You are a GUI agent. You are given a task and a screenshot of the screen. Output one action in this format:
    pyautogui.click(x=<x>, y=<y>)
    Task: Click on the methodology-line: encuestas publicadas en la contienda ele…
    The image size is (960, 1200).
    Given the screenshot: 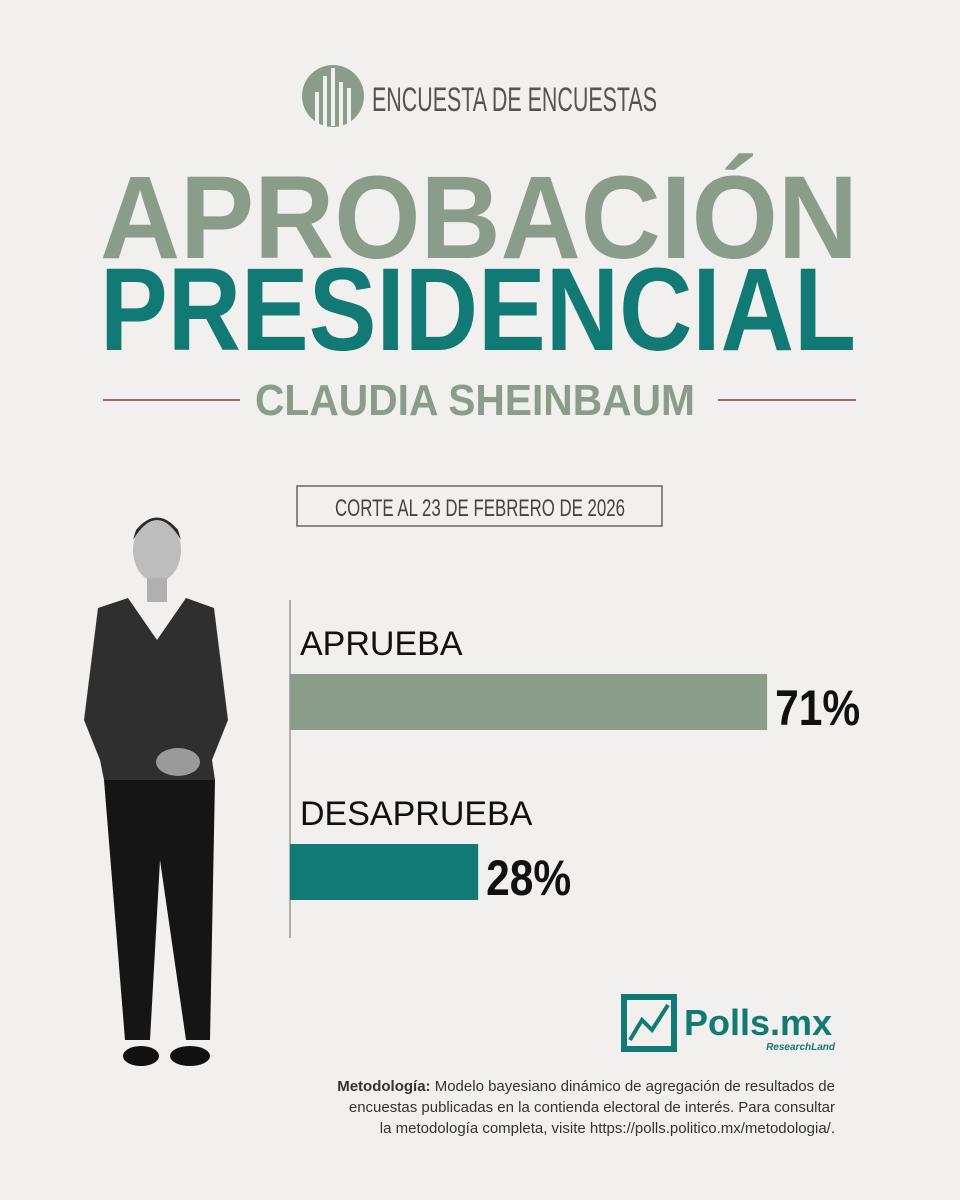 What is the action you would take?
    pyautogui.click(x=592, y=1107)
    